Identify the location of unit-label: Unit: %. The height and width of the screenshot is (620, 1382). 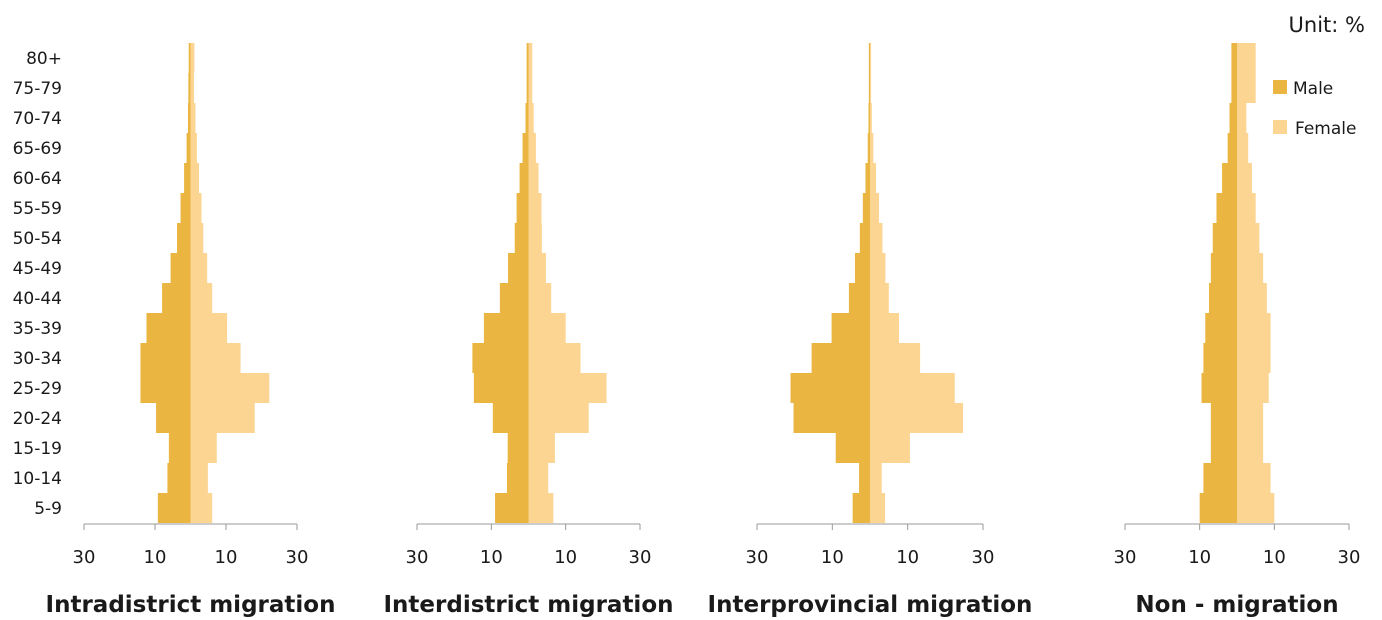
(1327, 25).